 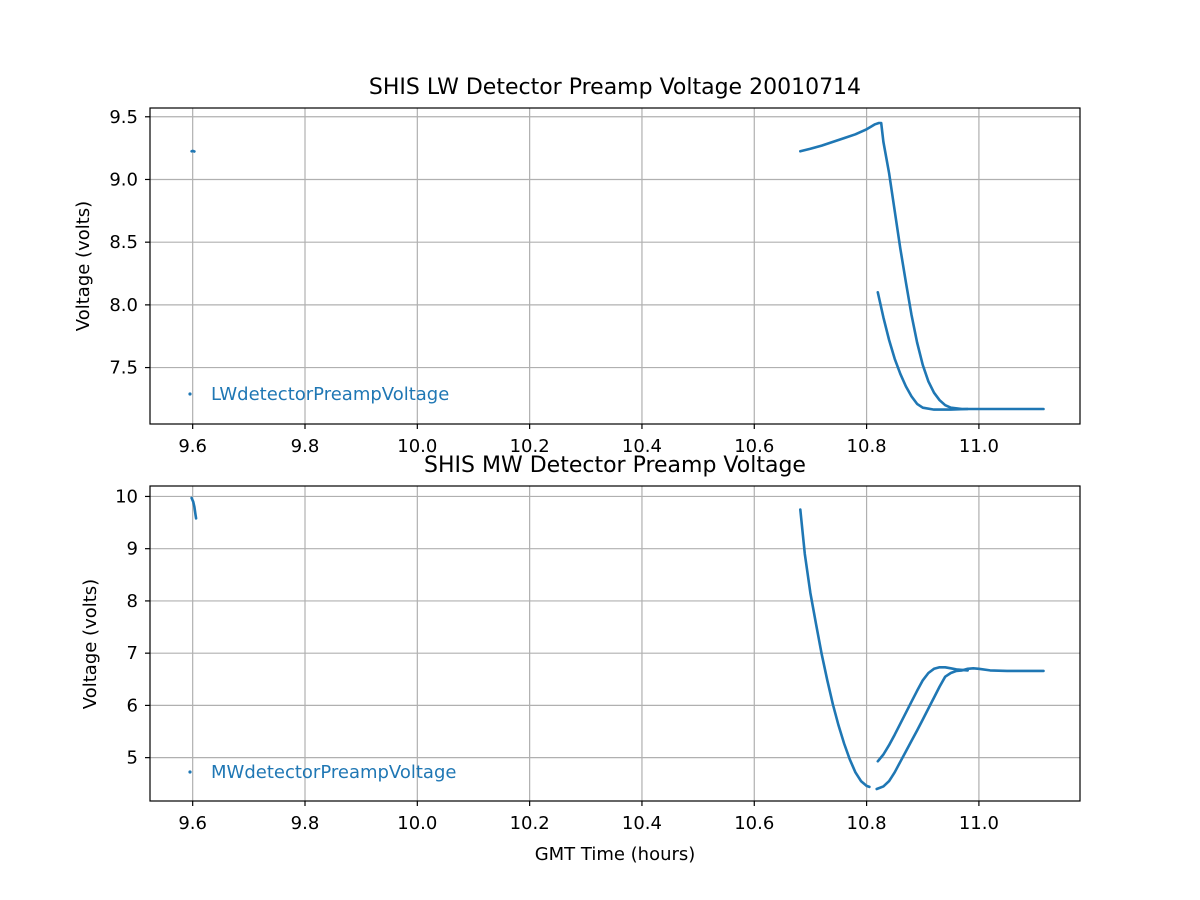 What do you see at coordinates (588, 440) in the screenshot?
I see `lw-x-ticks: 9.6 9.8 10.0 10.2 10.4 10.6 10.8 11.0` at bounding box center [588, 440].